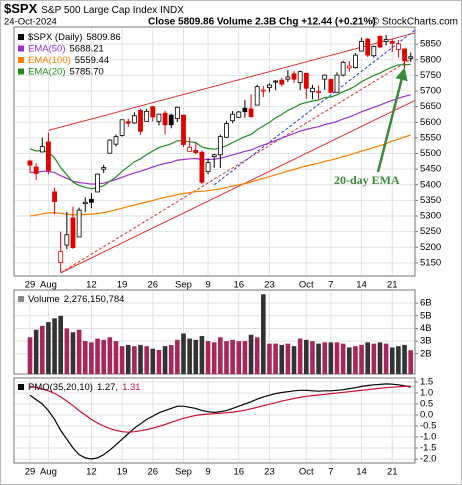 This screenshot has width=462, height=485. What do you see at coordinates (46, 48) in the screenshot?
I see `legend-name: EMA(50)` at bounding box center [46, 48].